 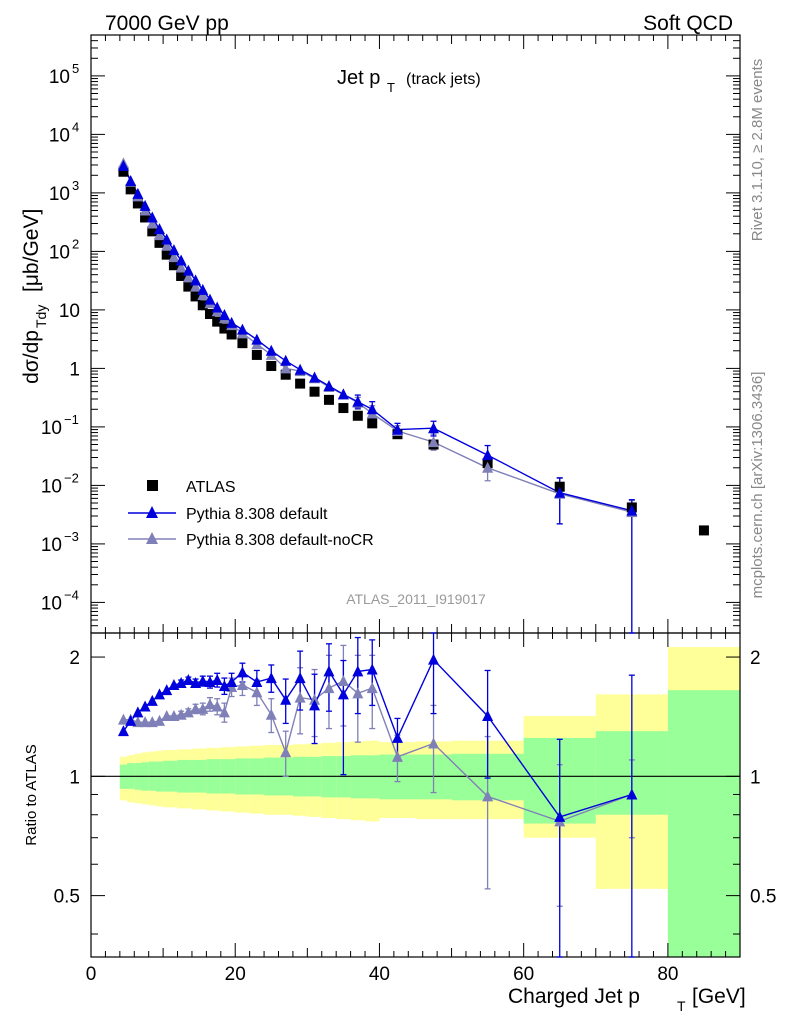 I want to click on main-y-axis-label: dσ/dp Tdy [μb/GeV], so click(x=34, y=296).